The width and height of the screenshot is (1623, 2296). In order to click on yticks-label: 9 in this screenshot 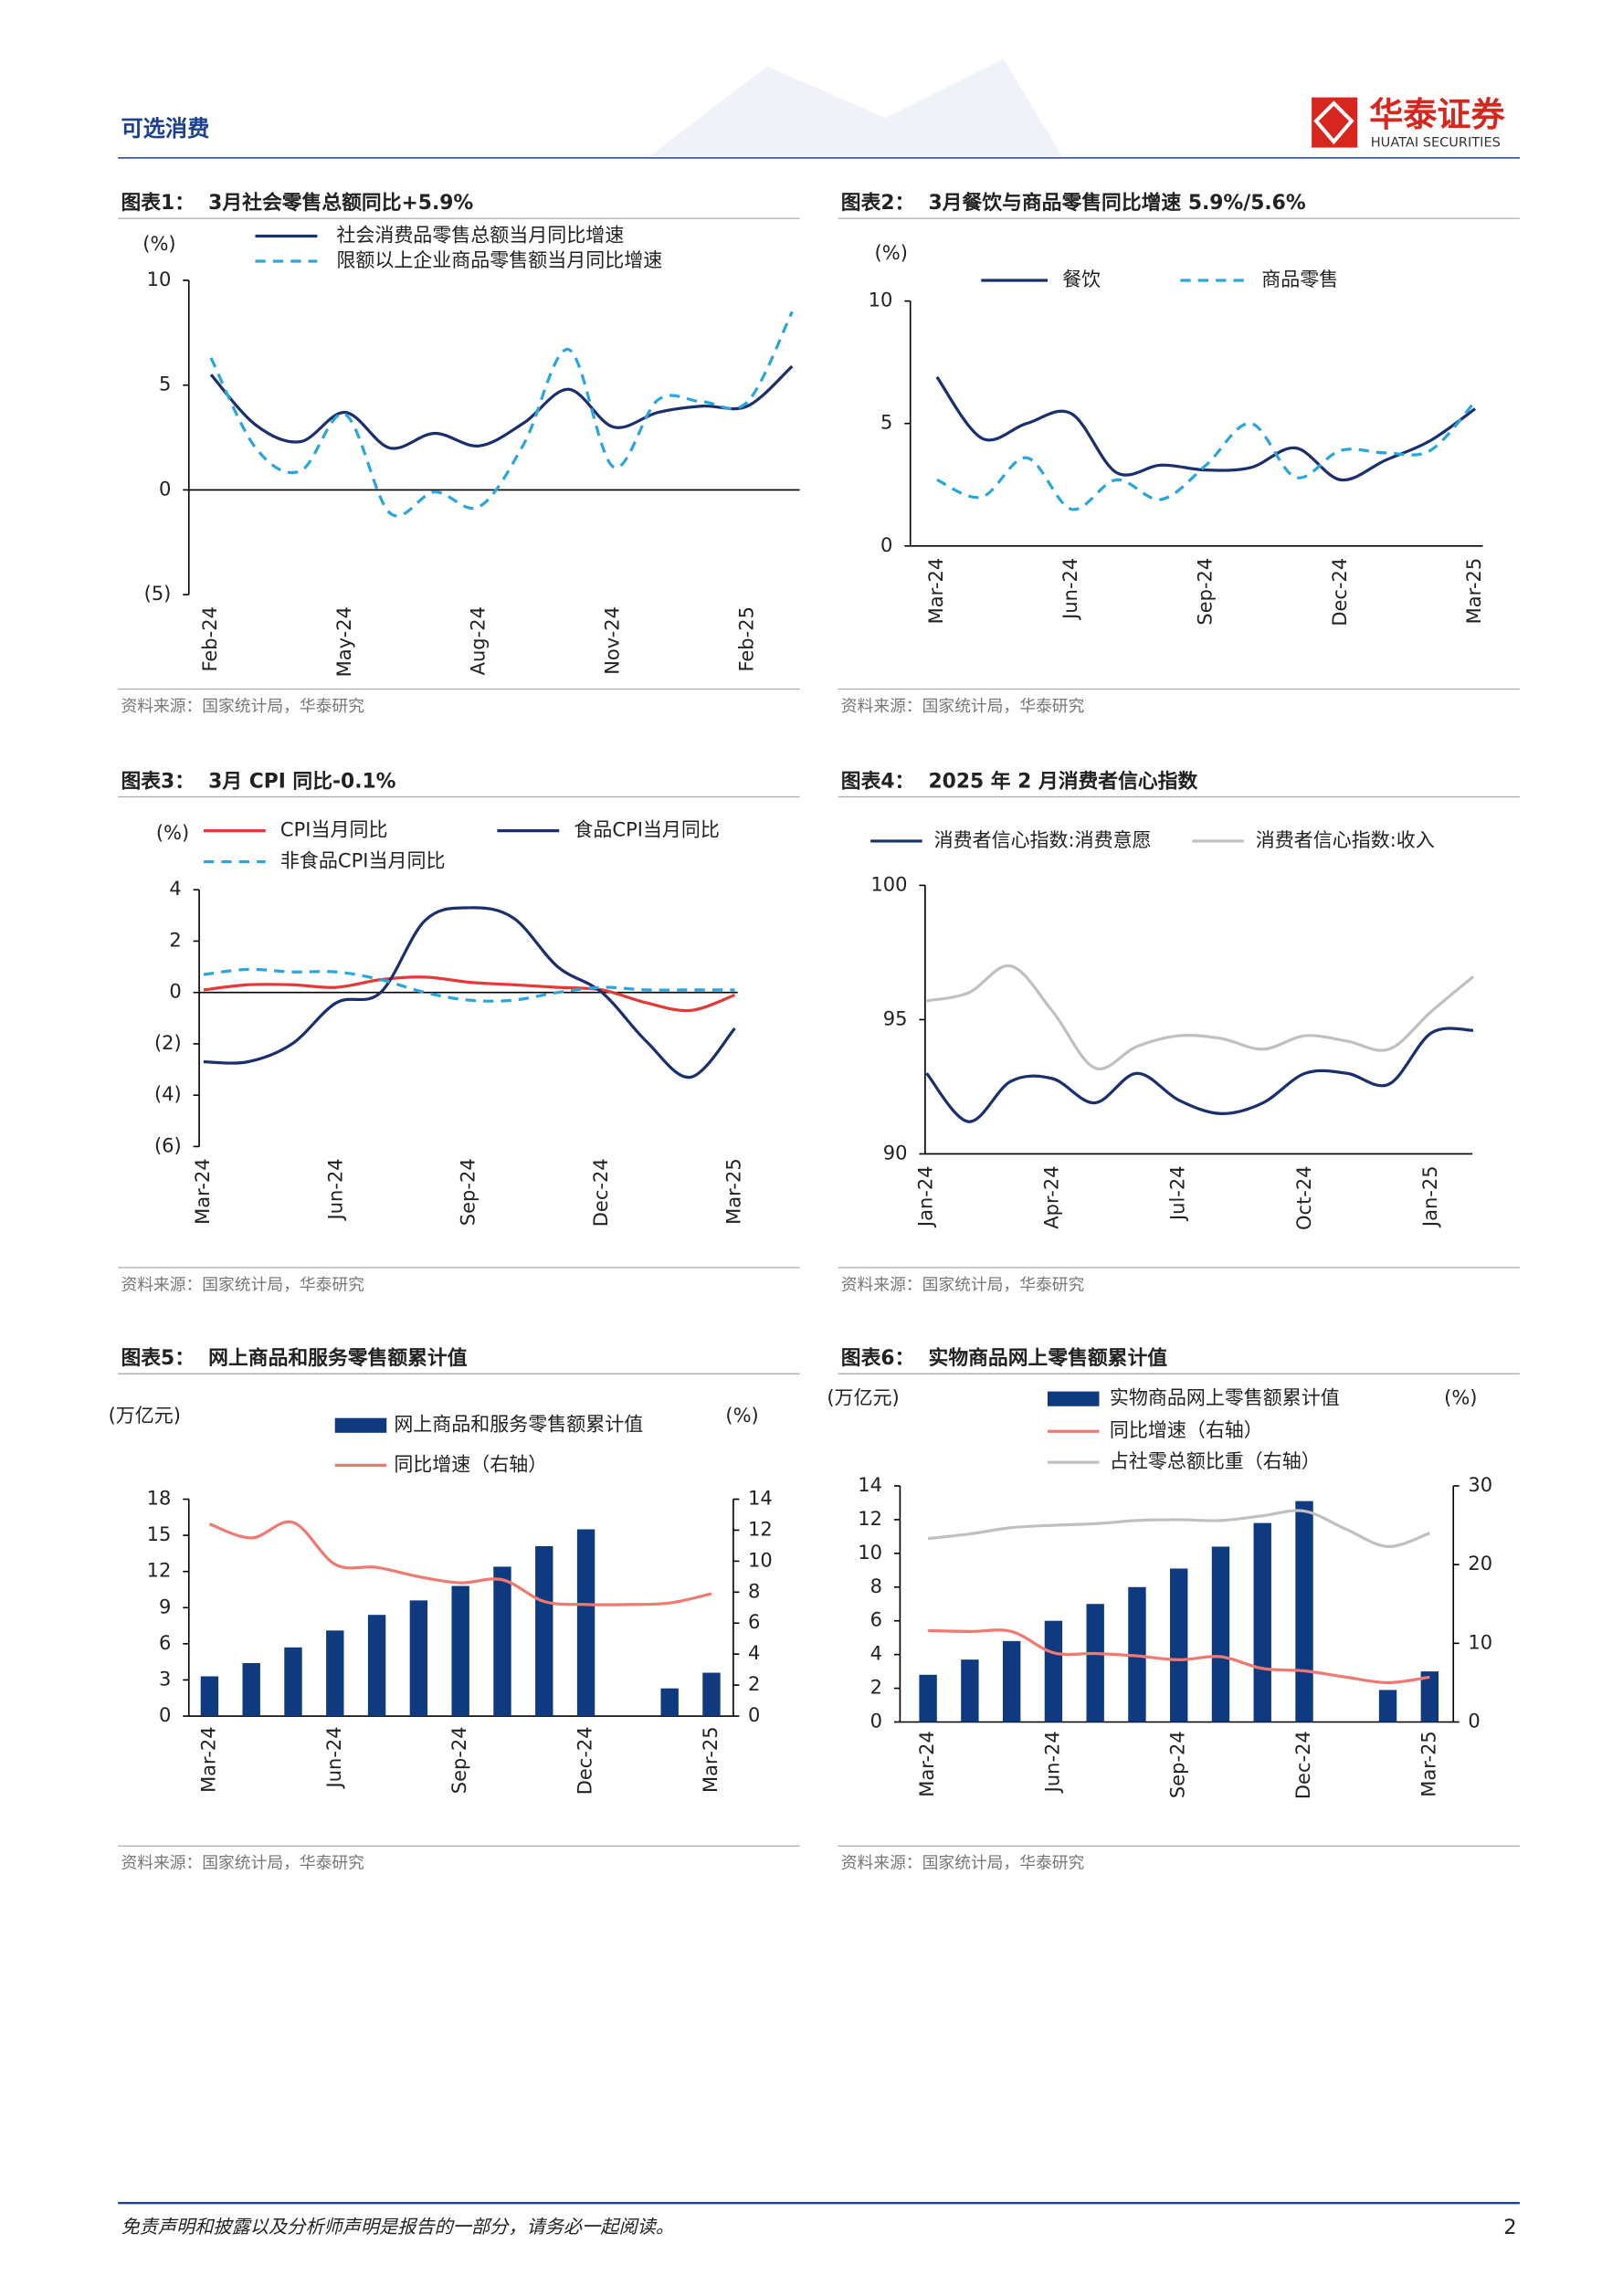, I will do `click(165, 1606)`.